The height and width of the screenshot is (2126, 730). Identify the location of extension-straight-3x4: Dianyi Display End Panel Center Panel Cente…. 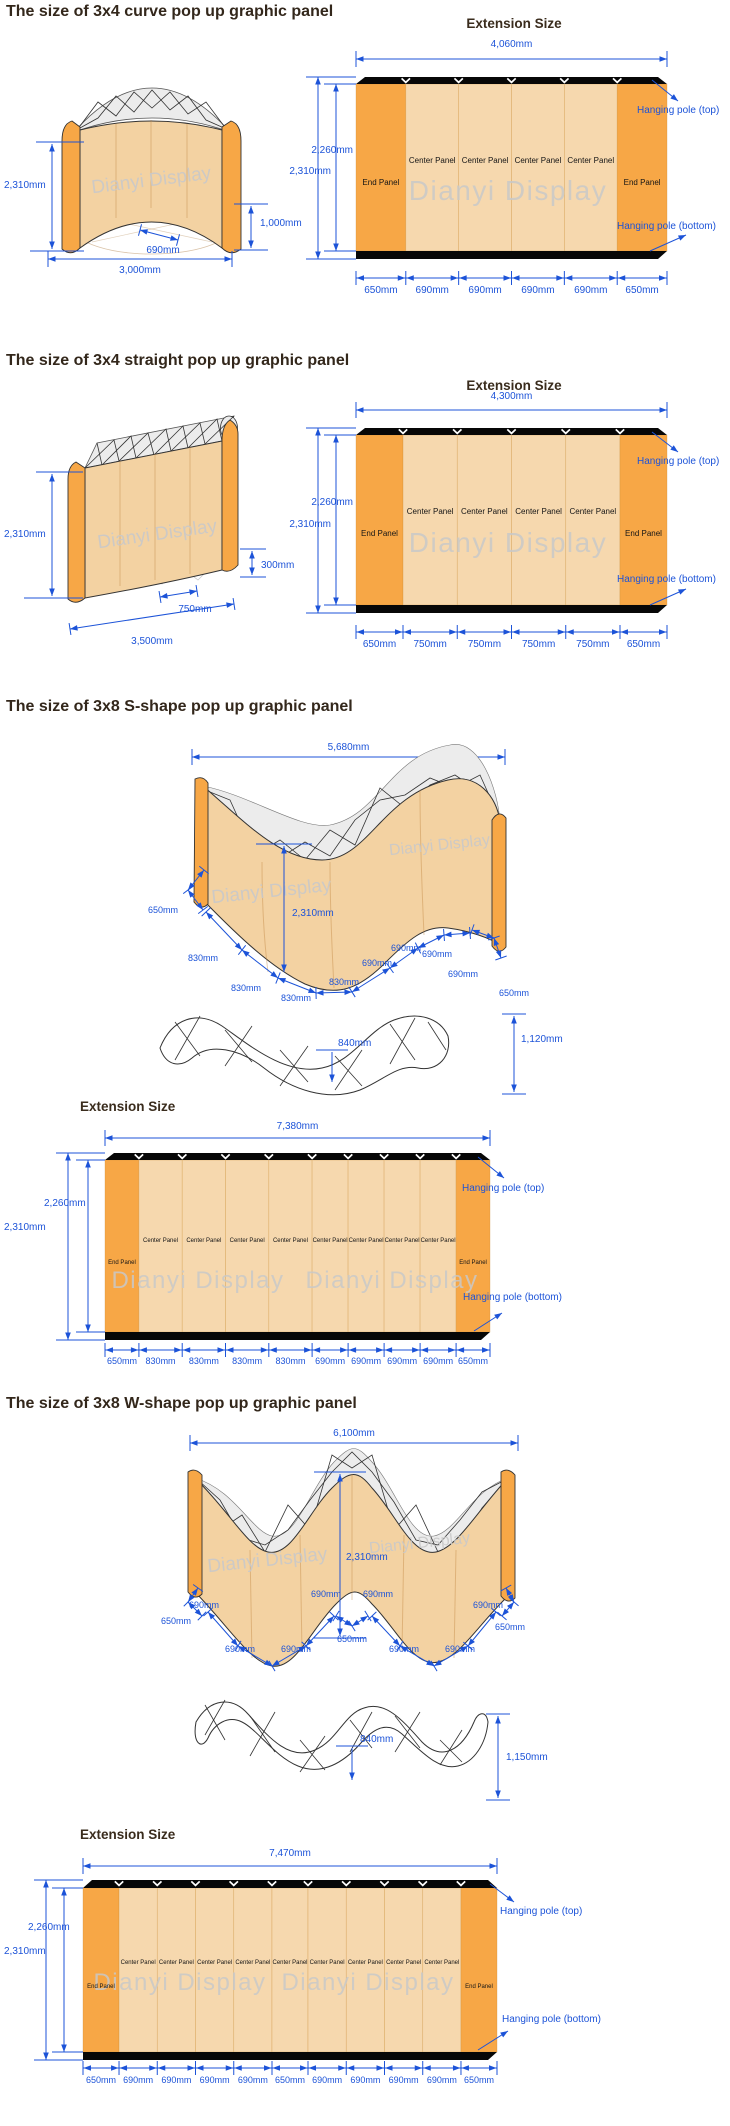
(504, 520).